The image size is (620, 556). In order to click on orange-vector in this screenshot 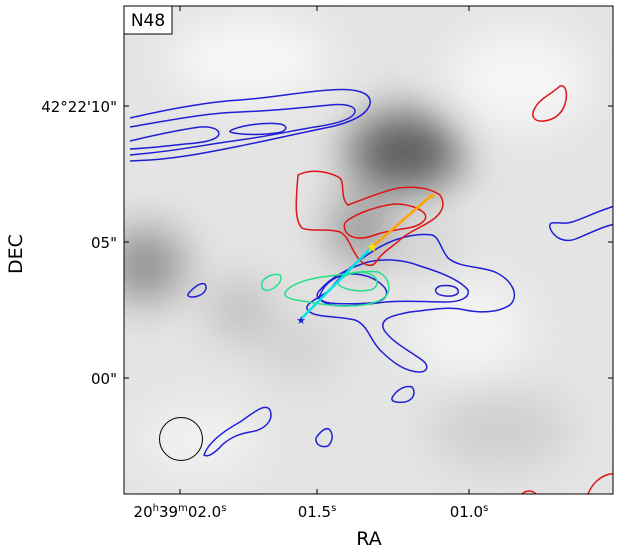, I will do `click(402, 221)`.